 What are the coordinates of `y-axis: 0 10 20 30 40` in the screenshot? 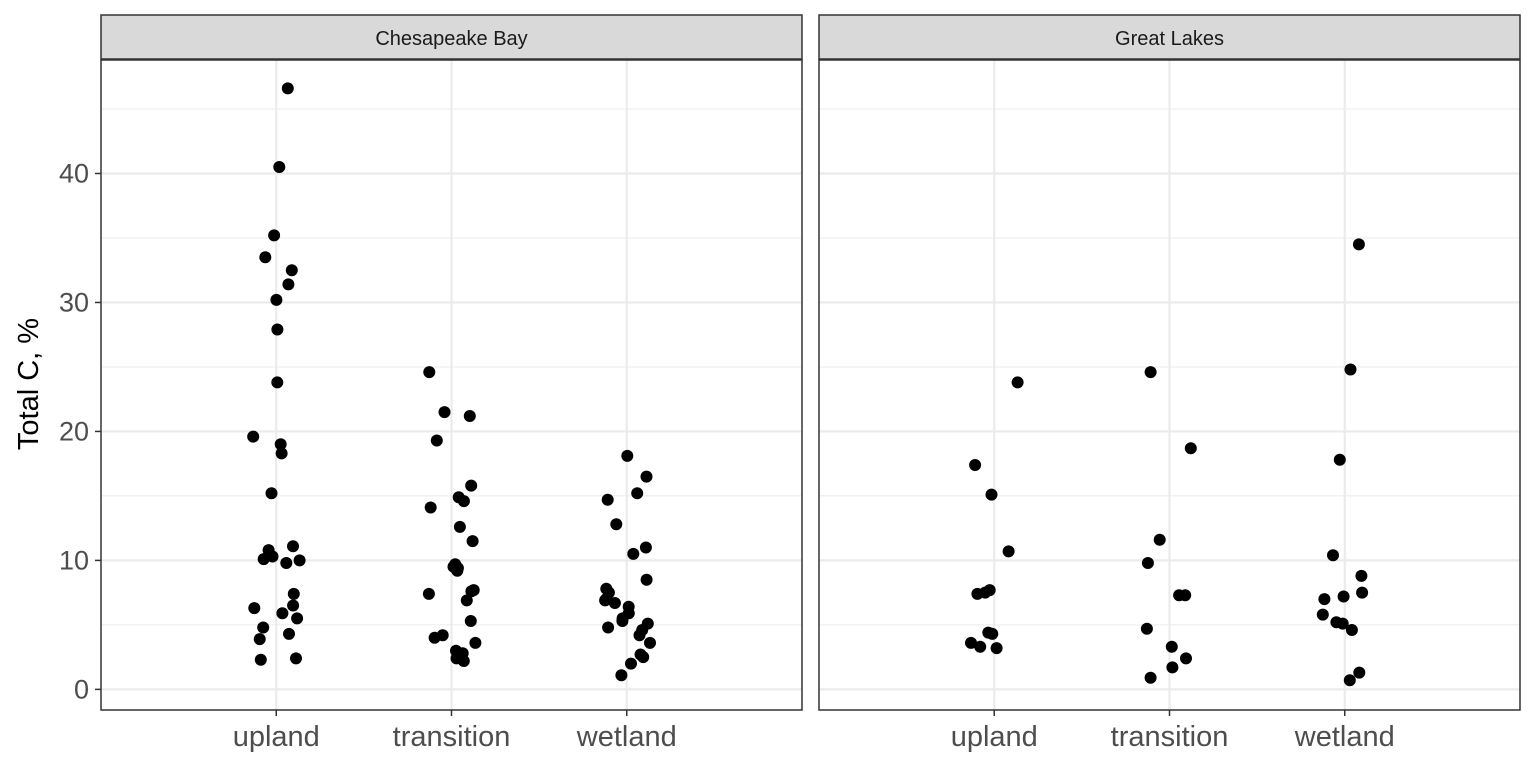 It's located at (80, 431).